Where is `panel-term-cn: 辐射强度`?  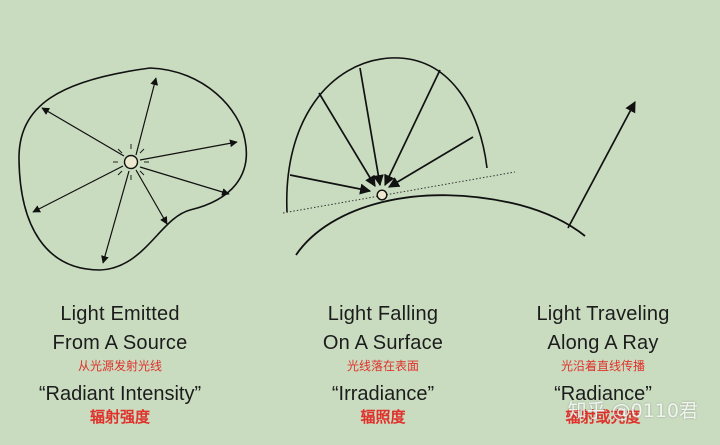 panel-term-cn: 辐射强度 is located at coordinates (119, 417).